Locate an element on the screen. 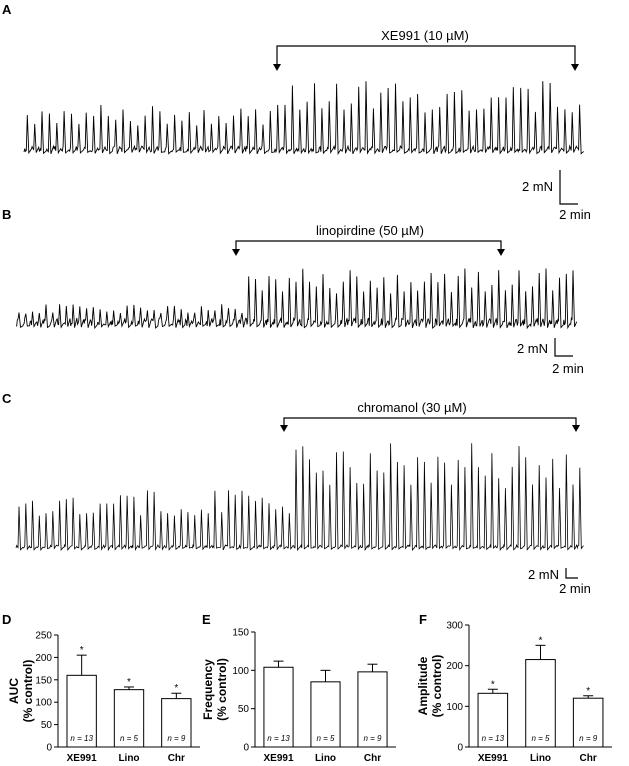  bar-e-xe991 is located at coordinates (278, 707).